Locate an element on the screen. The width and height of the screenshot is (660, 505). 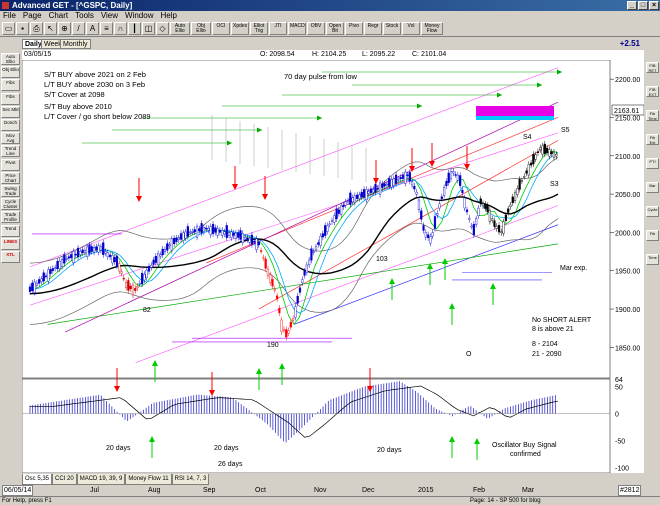
minimize-button: _ is located at coordinates (632, 5).